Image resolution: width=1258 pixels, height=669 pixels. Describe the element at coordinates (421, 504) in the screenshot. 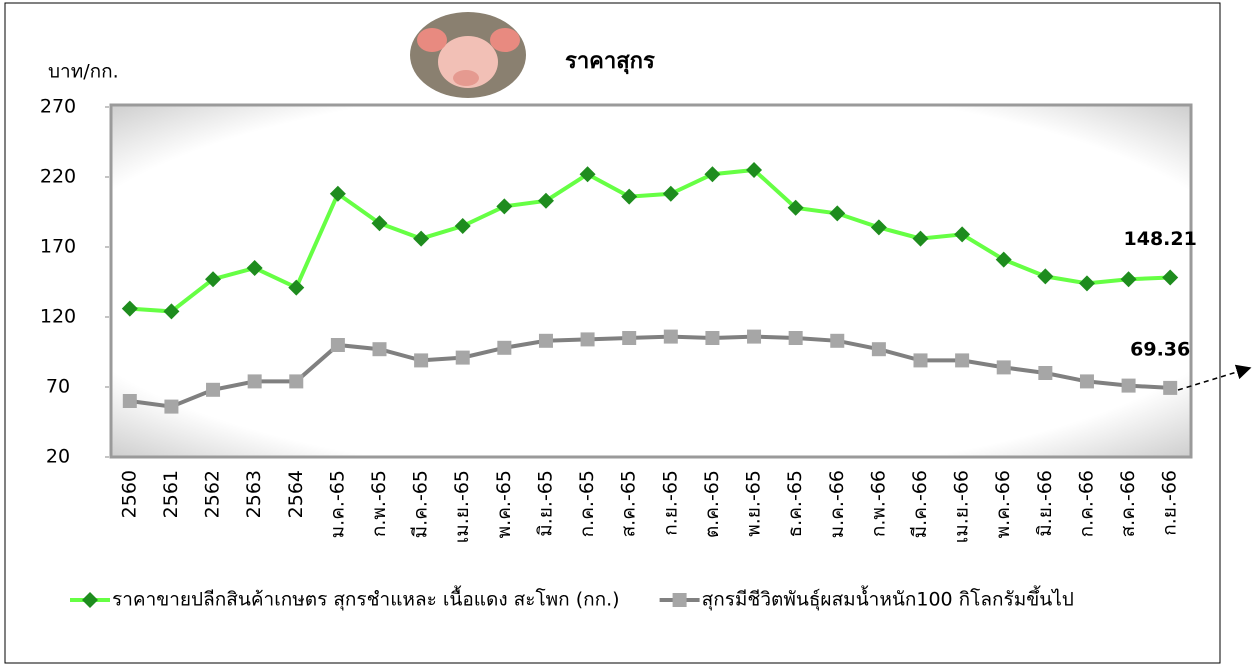

I see `x-tick-label: มี.ค.-65` at that location.